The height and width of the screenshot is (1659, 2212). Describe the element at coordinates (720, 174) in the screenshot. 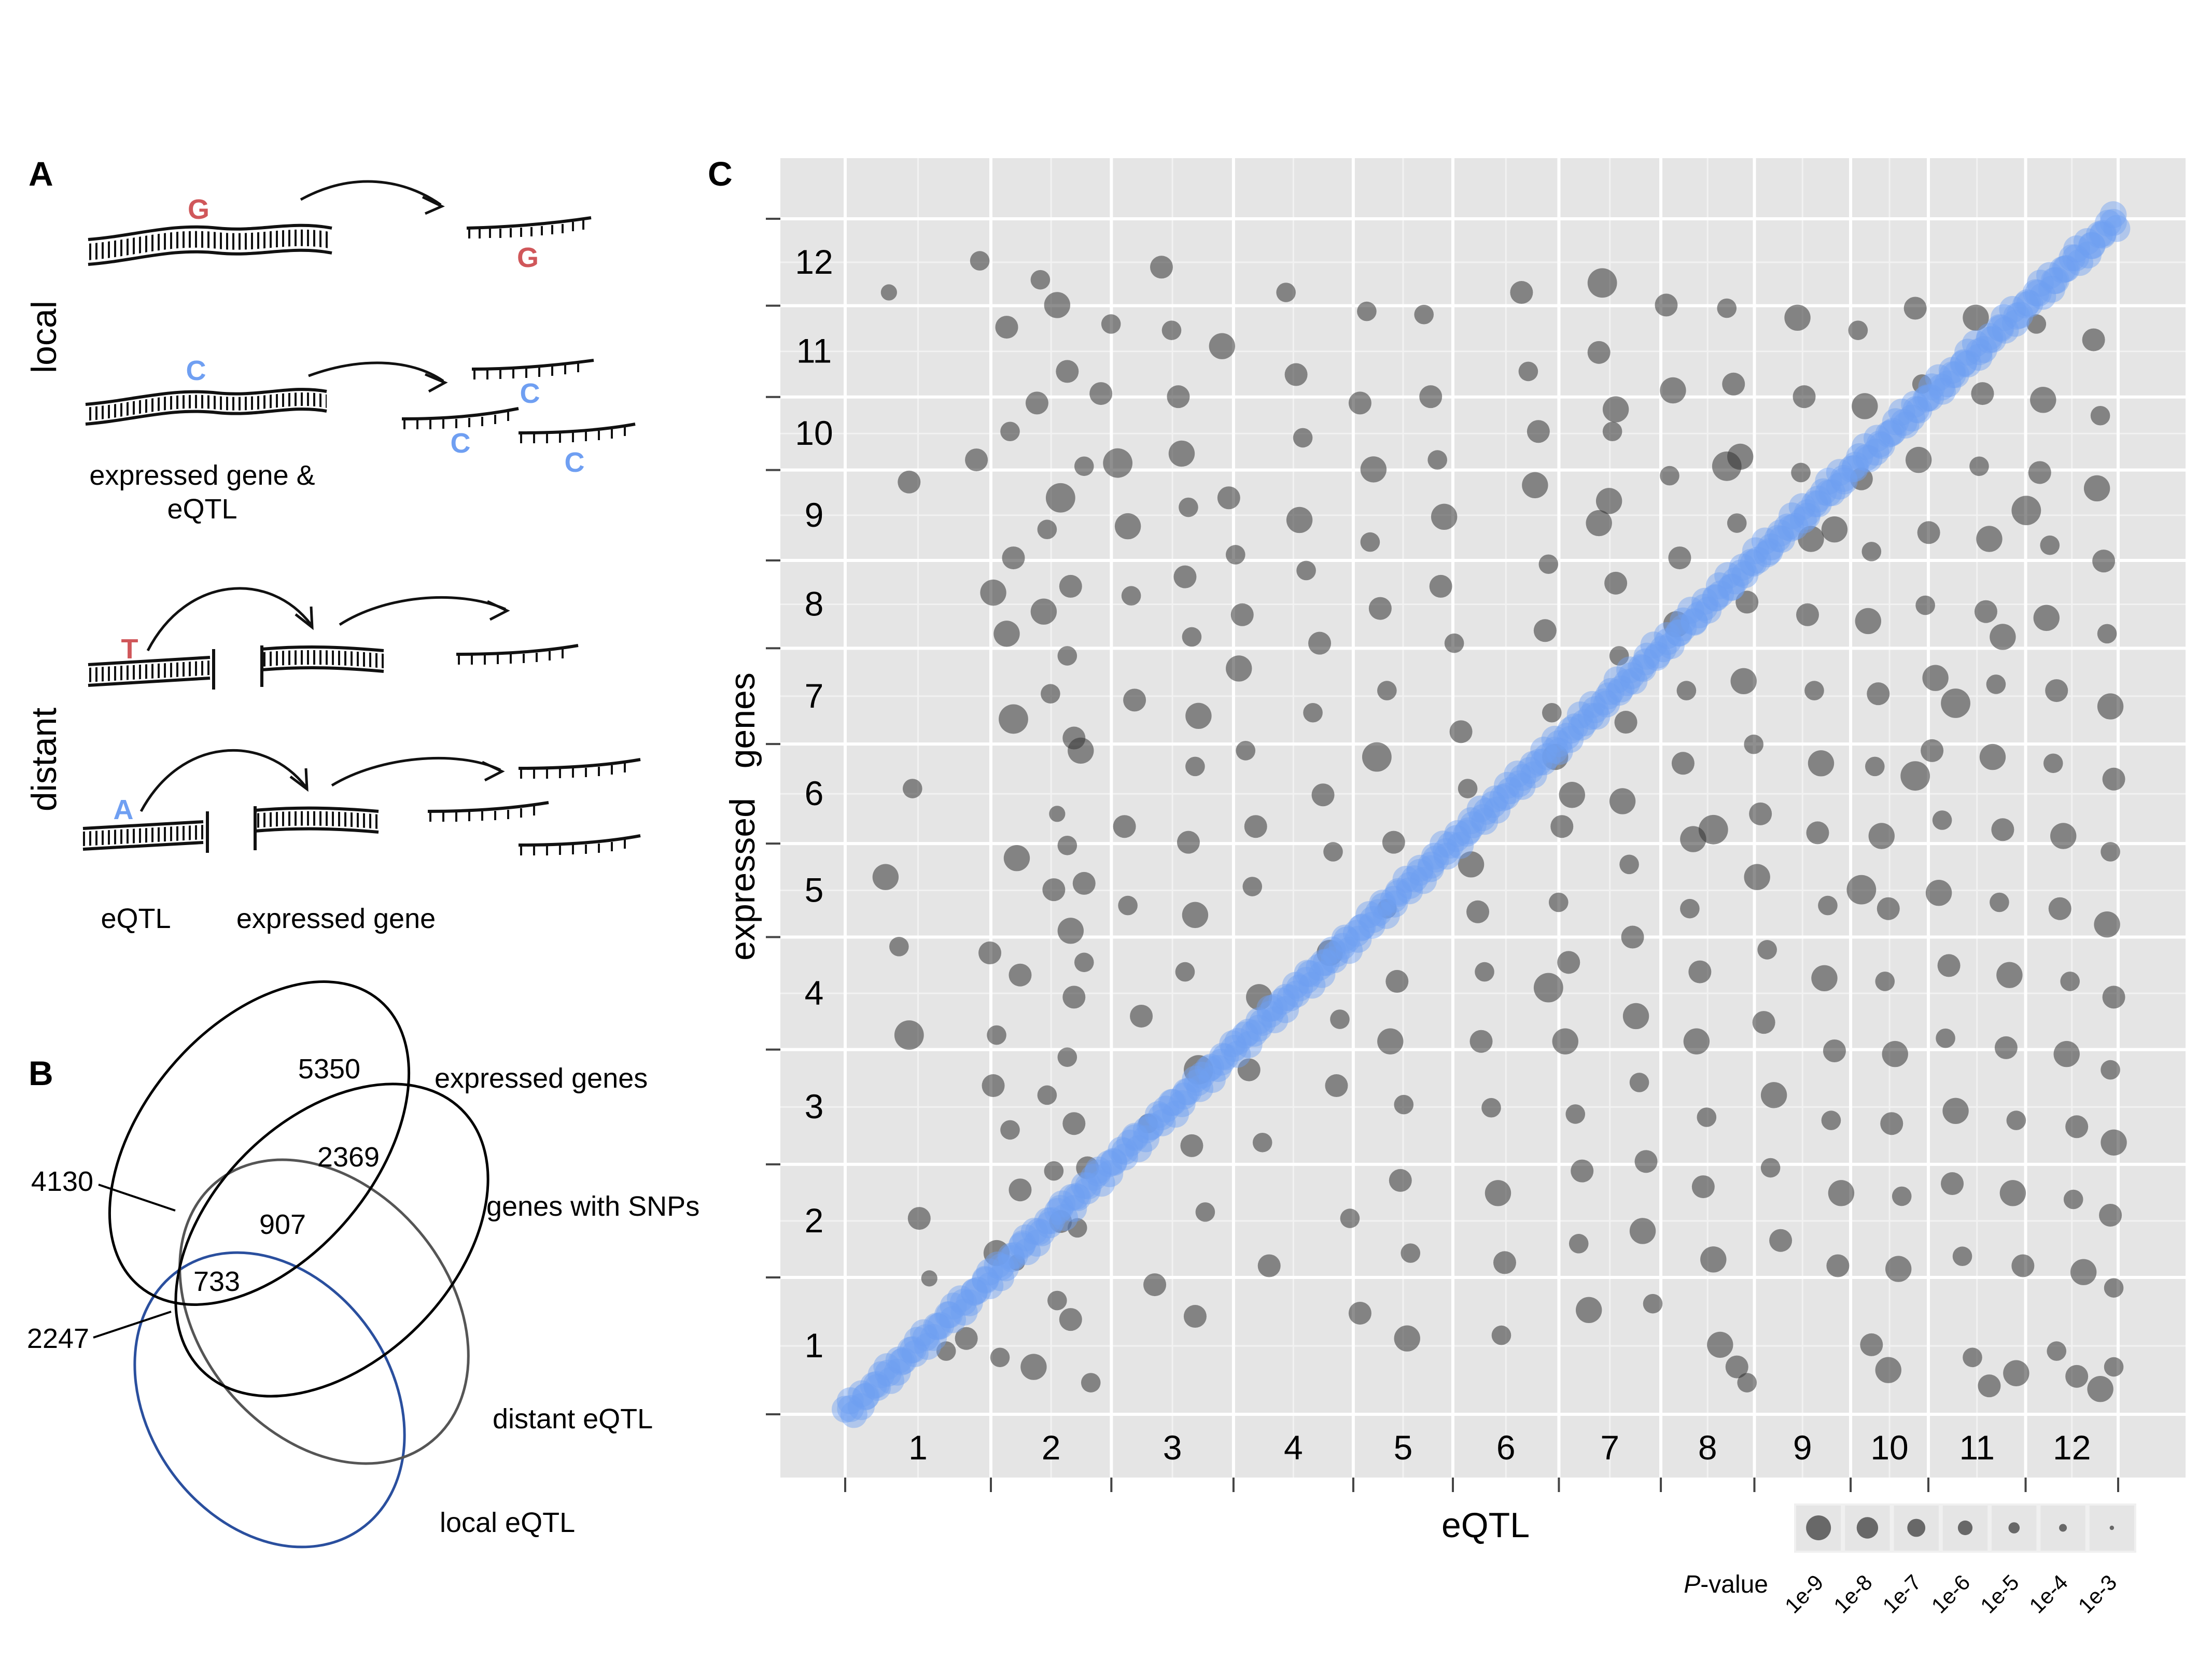

I see `panel-c-letter: C` at that location.